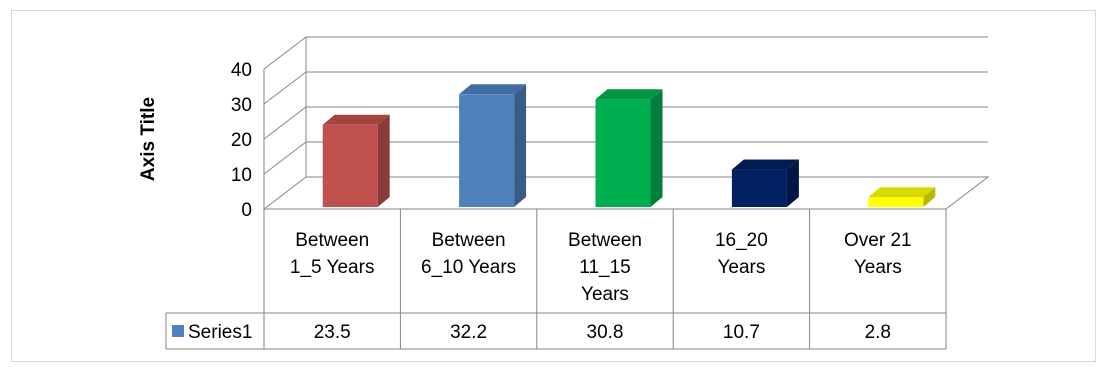 The height and width of the screenshot is (372, 1106). What do you see at coordinates (468, 332) in the screenshot?
I see `data-value-label: 32.2` at bounding box center [468, 332].